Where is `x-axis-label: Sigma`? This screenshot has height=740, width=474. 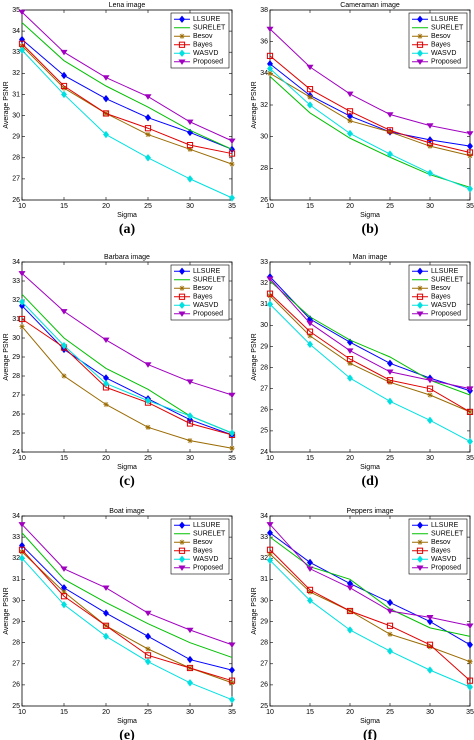
x-axis-label: Sigma is located at coordinates (127, 215).